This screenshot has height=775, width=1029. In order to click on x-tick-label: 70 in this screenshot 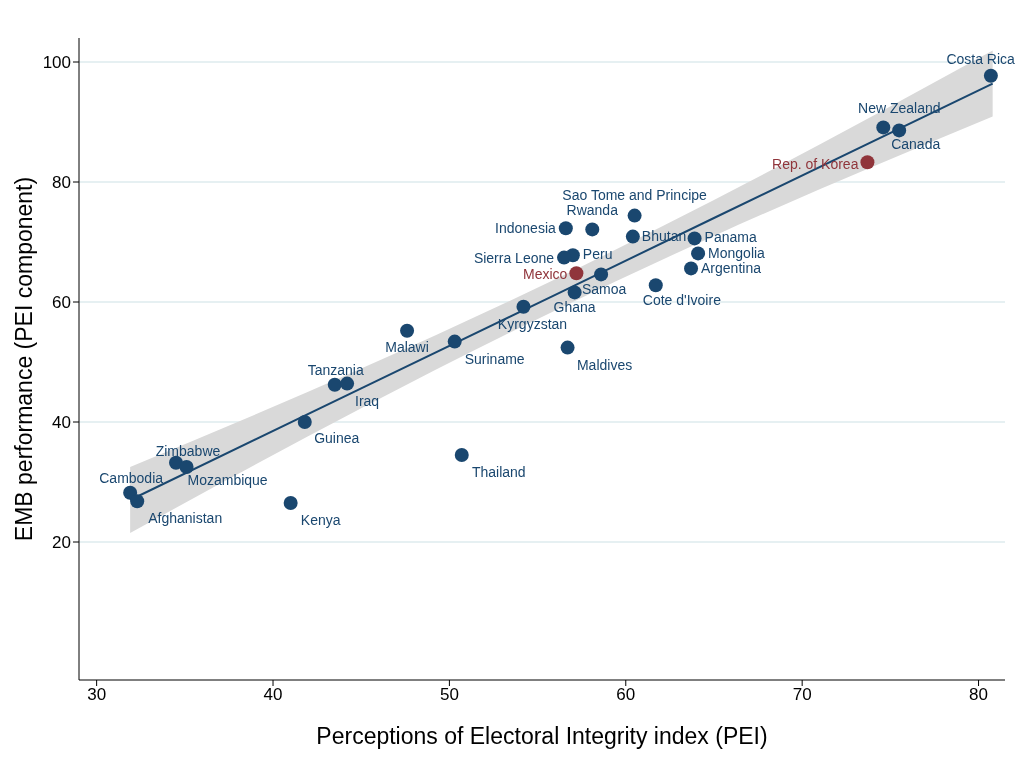, I will do `click(802, 695)`.